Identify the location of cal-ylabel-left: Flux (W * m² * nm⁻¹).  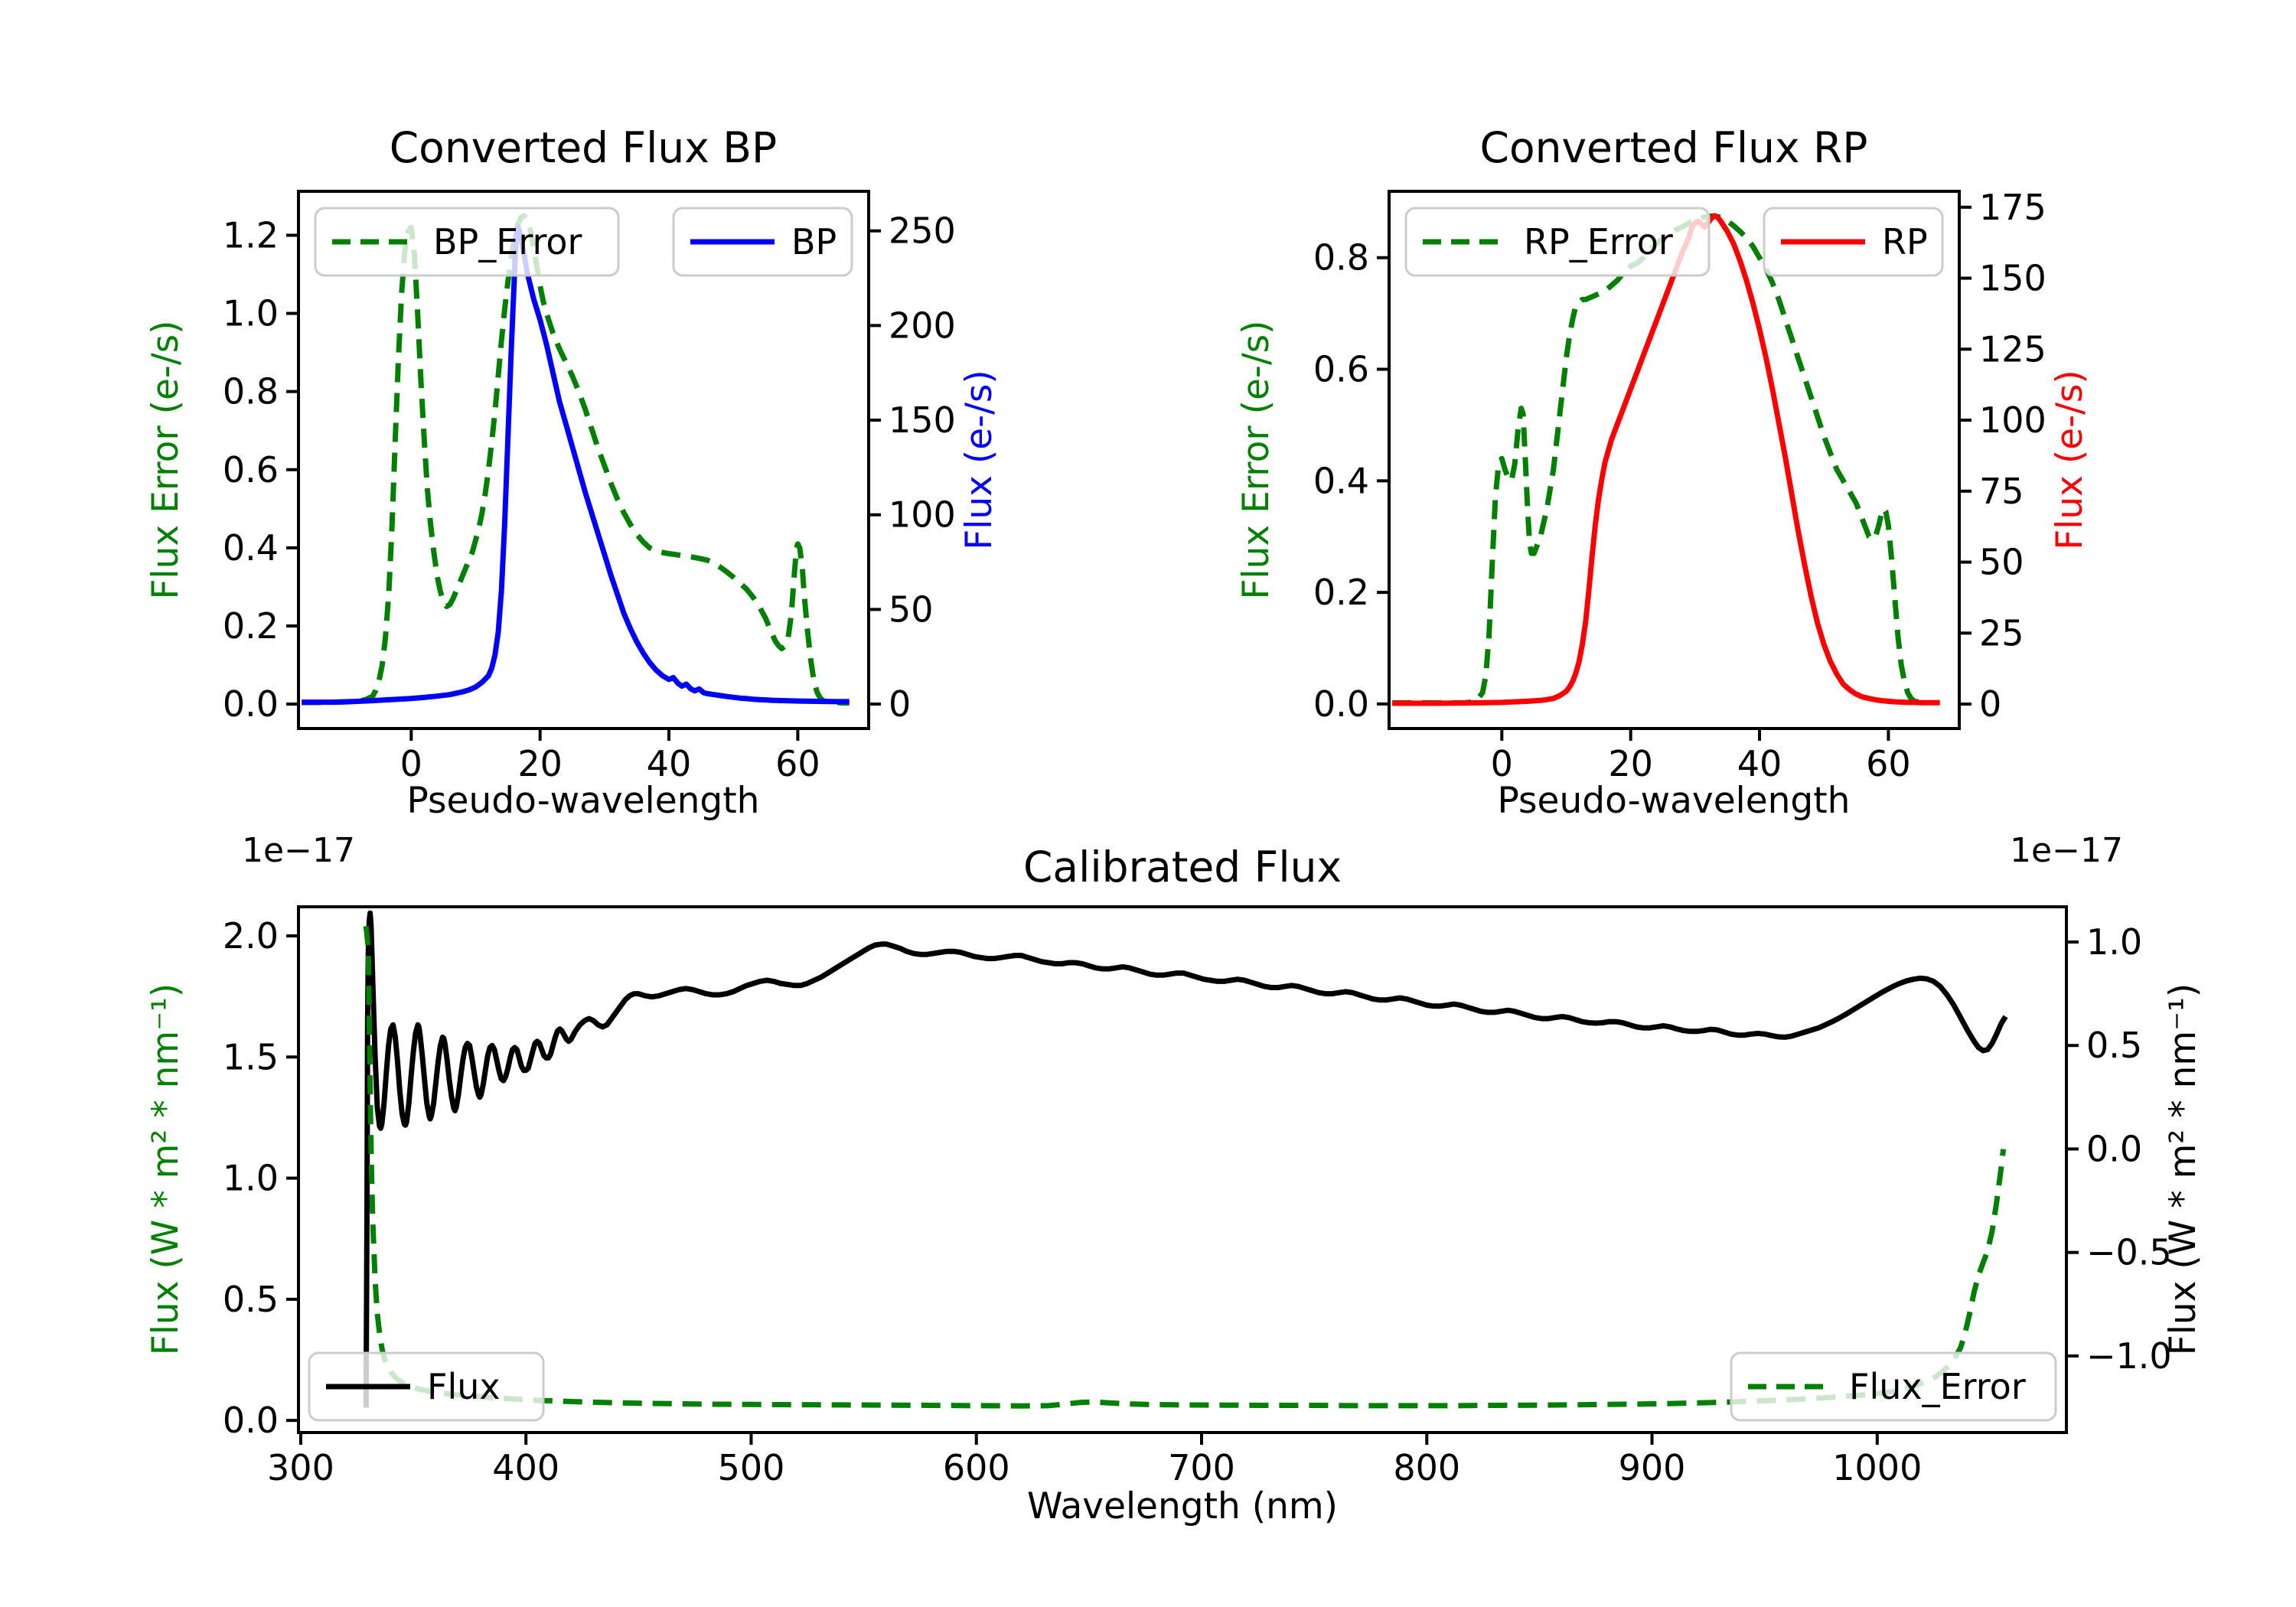
(166, 1169).